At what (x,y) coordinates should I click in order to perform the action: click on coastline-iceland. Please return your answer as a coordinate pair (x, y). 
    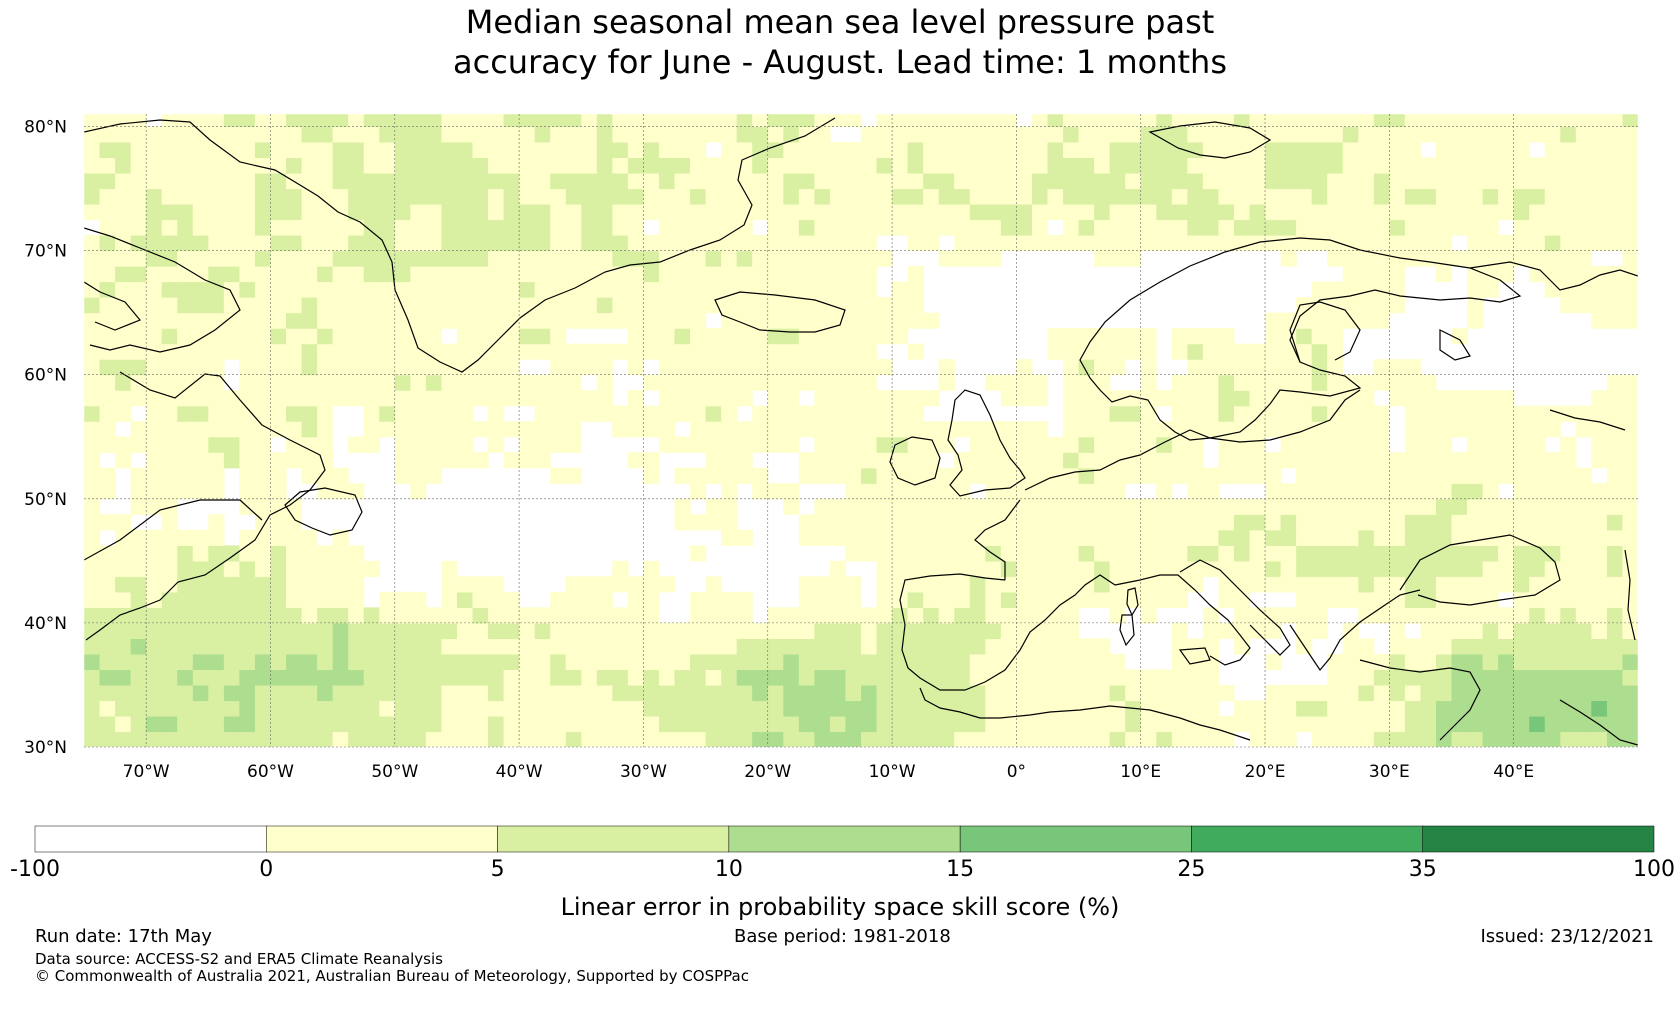
    Looking at the image, I should click on (780, 312).